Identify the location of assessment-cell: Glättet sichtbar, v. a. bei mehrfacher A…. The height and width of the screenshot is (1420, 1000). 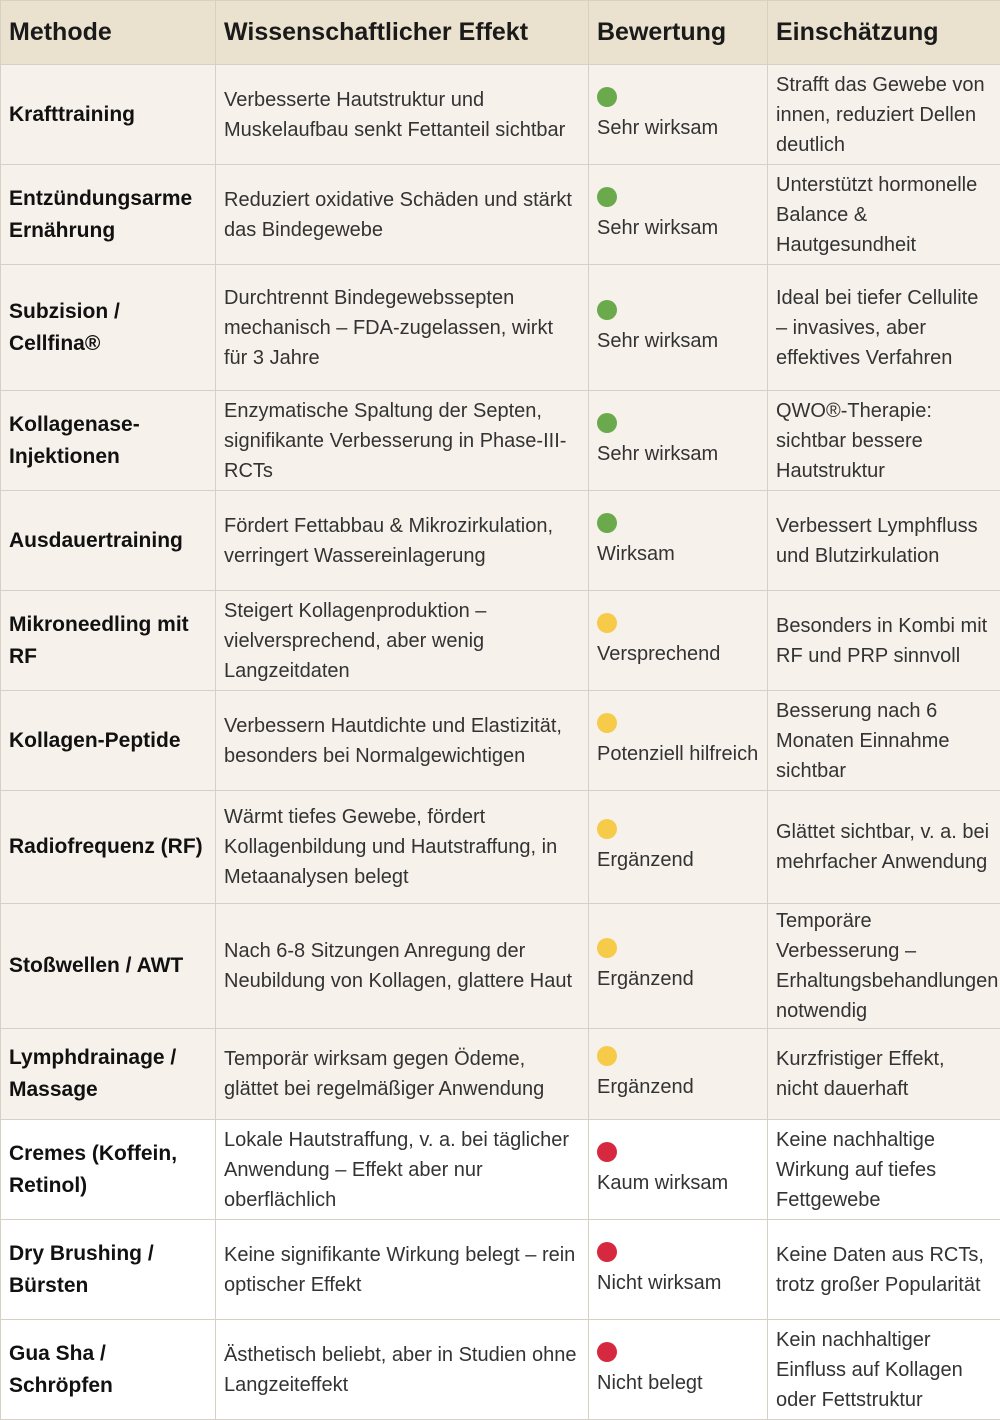
(884, 847).